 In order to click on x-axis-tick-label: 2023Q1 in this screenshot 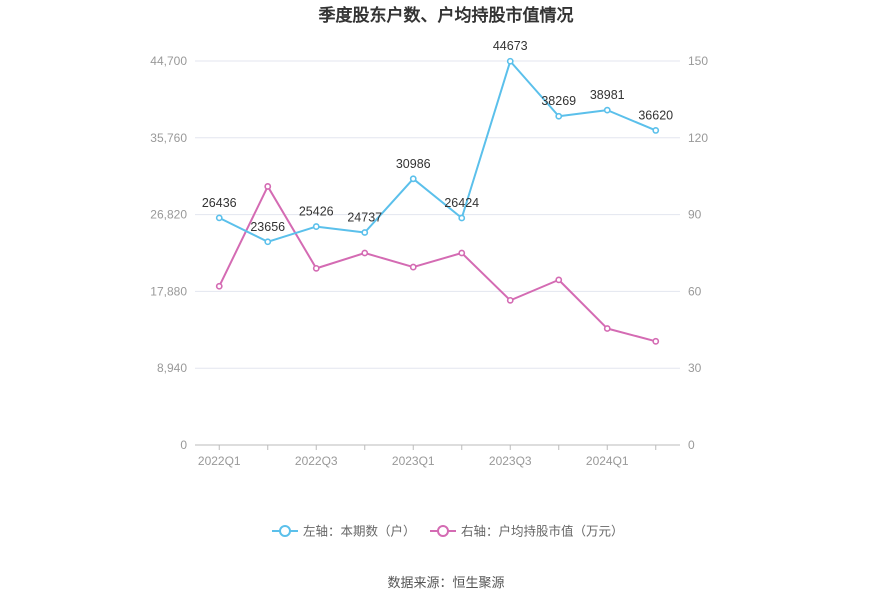, I will do `click(413, 461)`.